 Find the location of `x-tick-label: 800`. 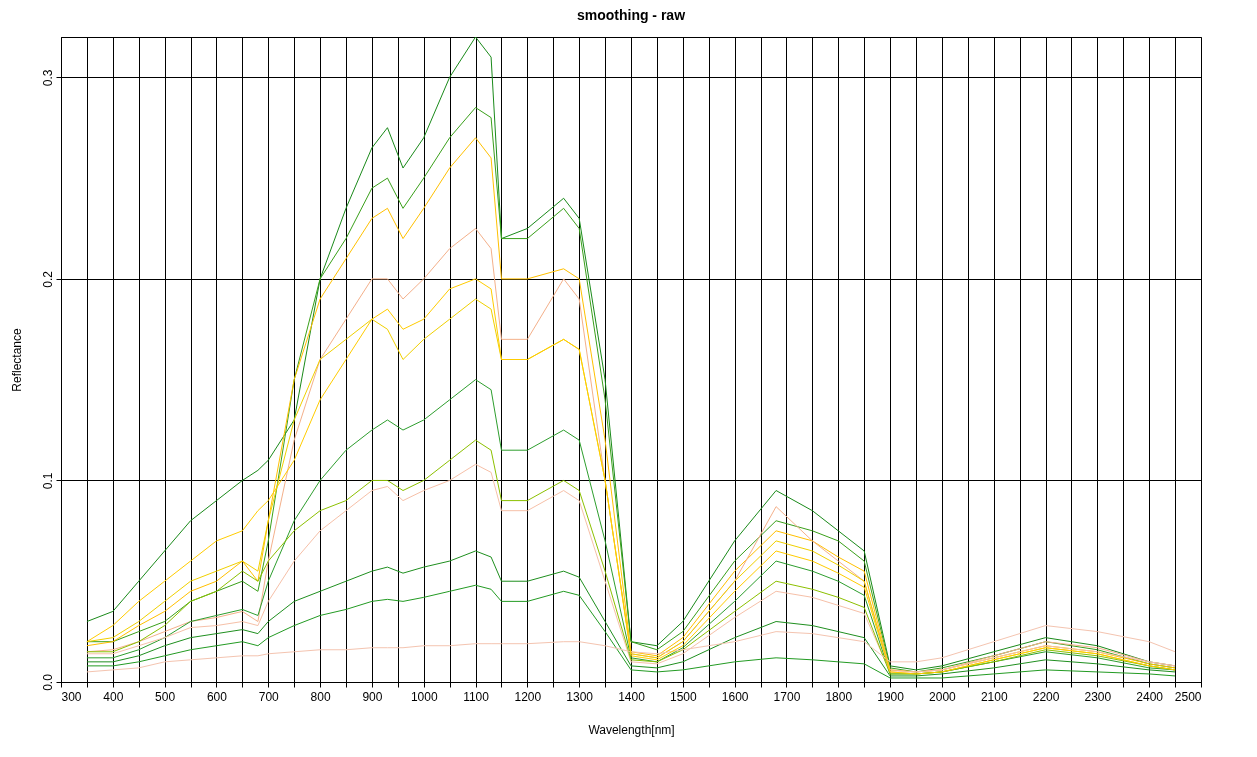

x-tick-label: 800 is located at coordinates (320, 696).